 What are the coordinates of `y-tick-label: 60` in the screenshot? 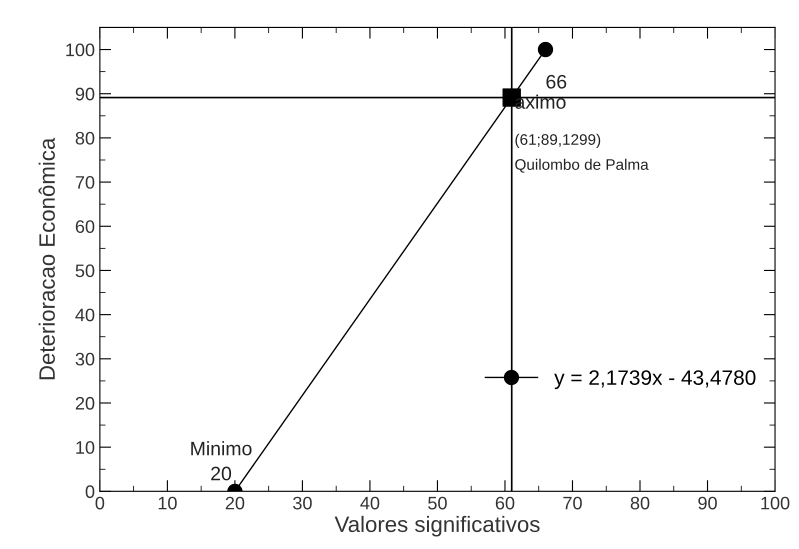 It's located at (85, 226).